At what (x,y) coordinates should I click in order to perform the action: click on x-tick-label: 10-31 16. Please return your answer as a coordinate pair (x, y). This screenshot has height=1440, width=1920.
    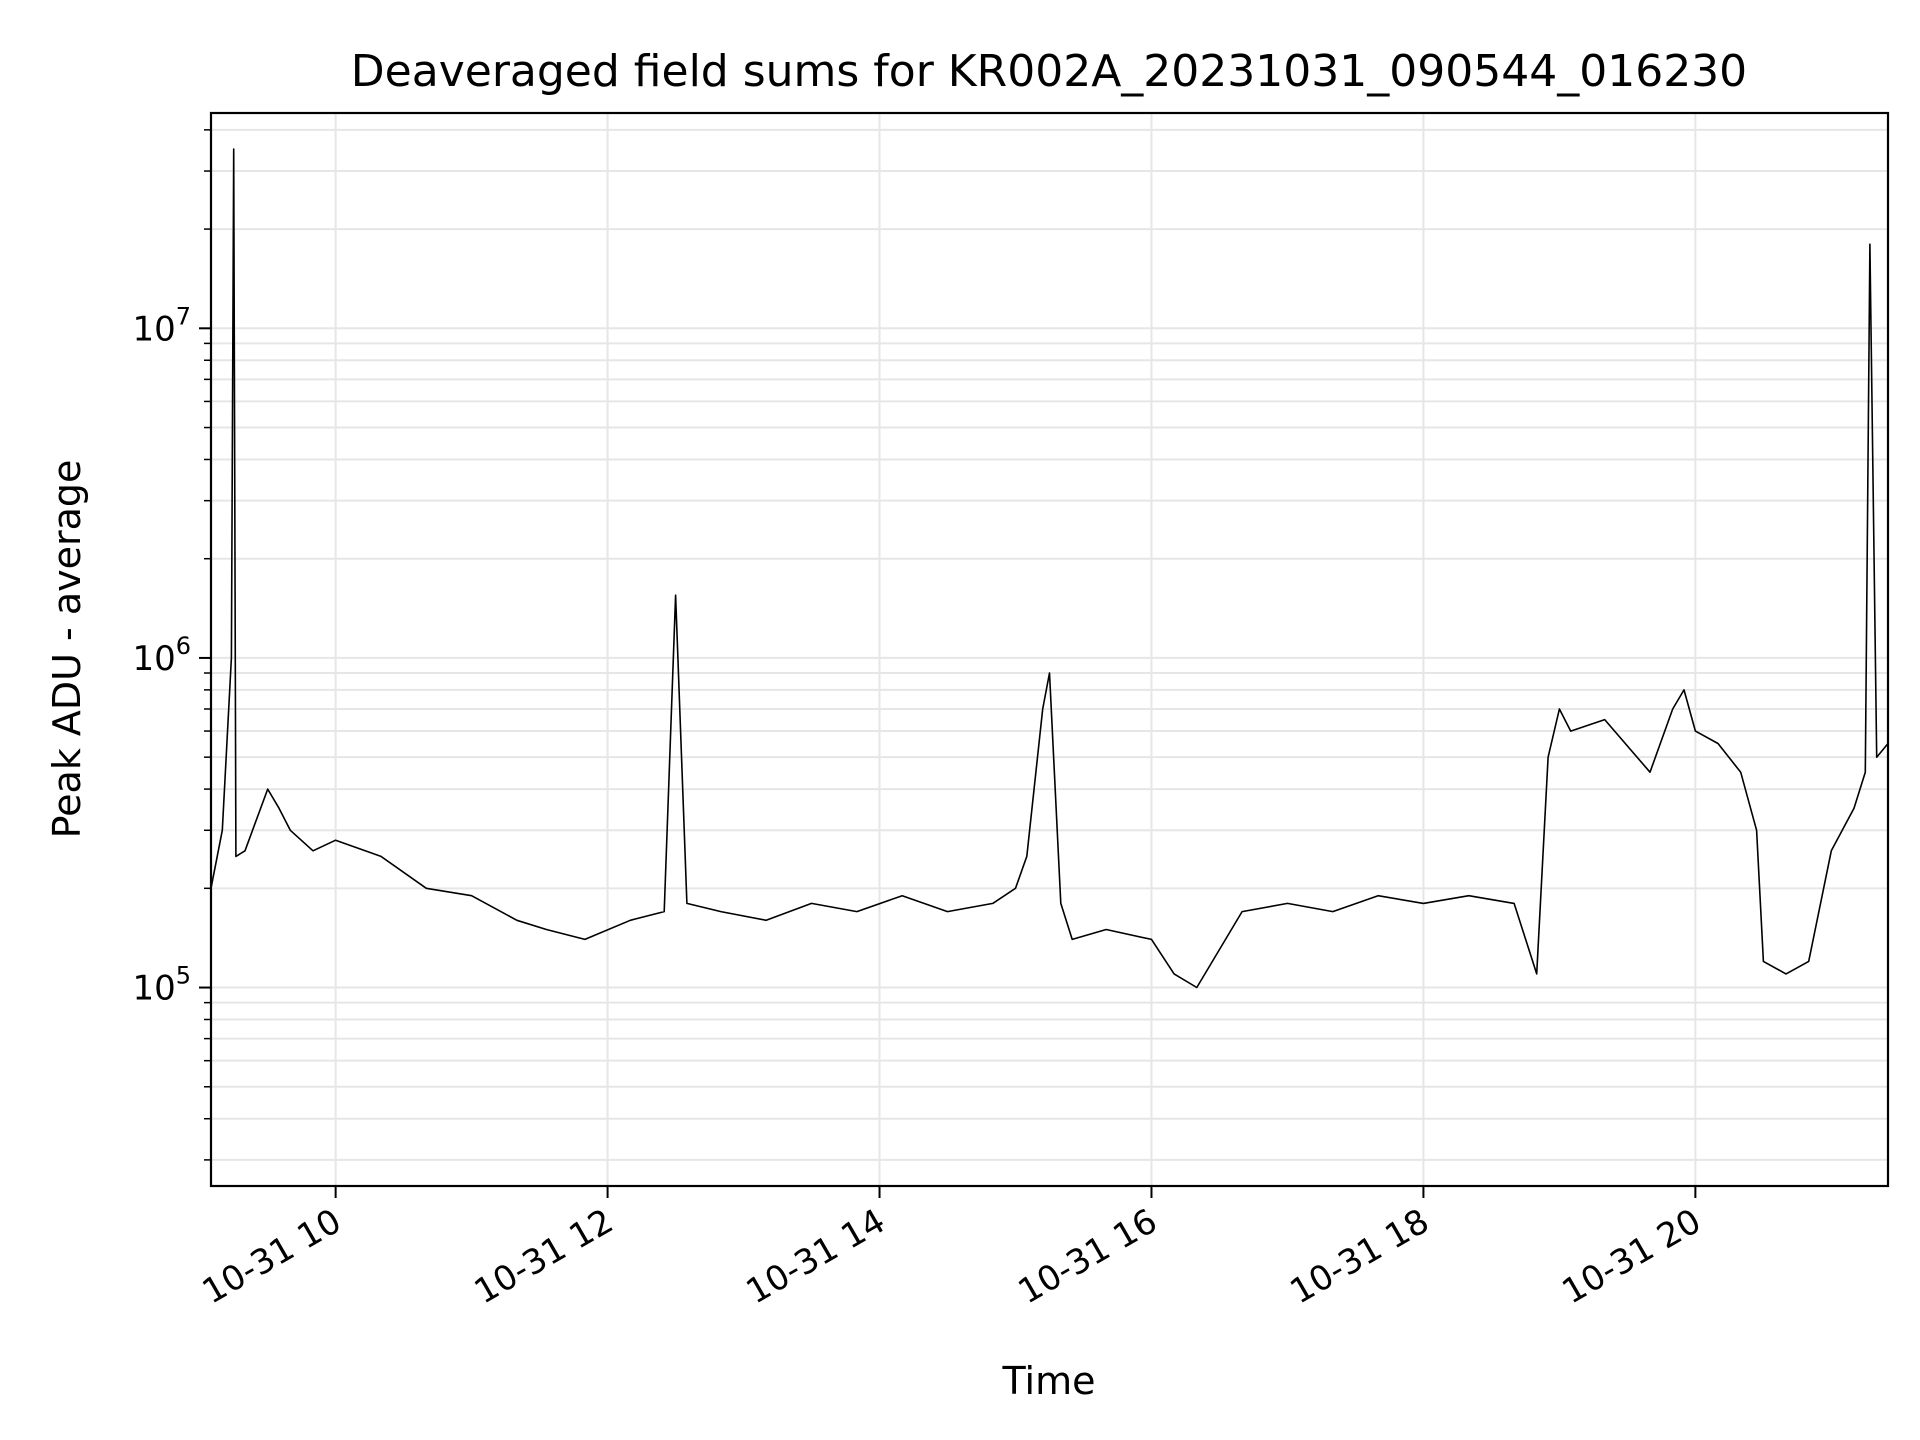
    Looking at the image, I should click on (1088, 1256).